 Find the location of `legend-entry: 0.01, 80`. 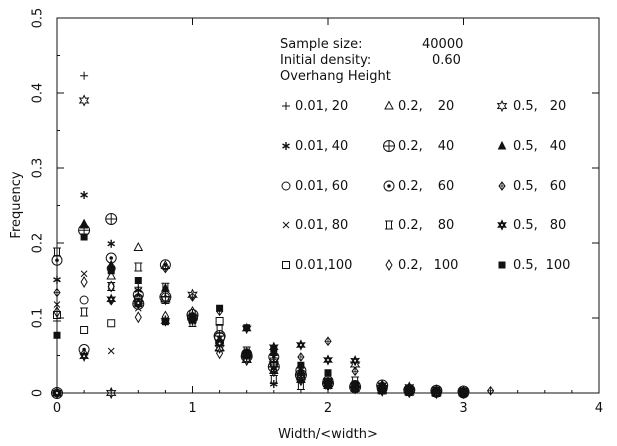

legend-entry: 0.01, 80 is located at coordinates (315, 225).